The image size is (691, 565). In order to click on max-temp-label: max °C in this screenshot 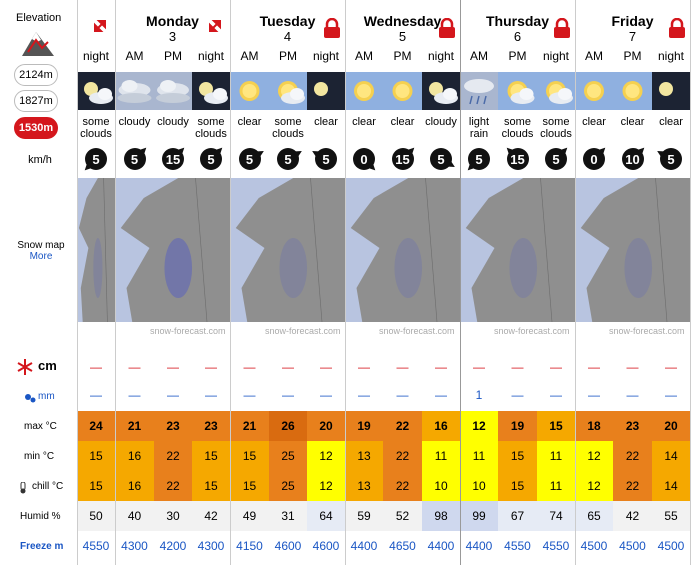, I will do `click(40, 426)`.